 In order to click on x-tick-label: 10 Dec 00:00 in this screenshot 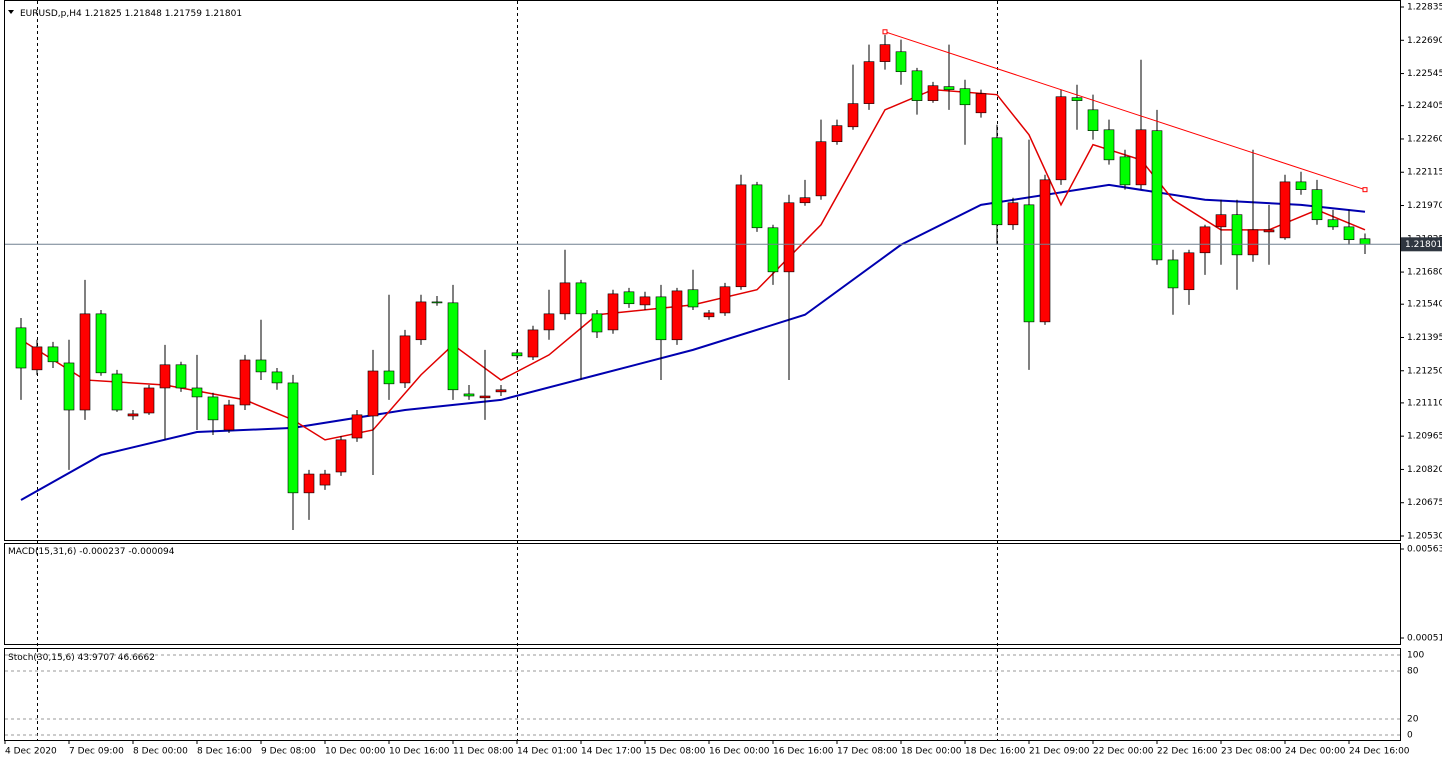, I will do `click(355, 752)`.